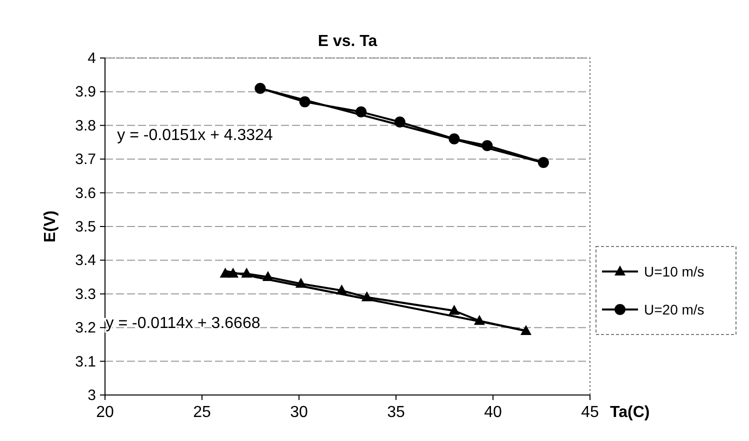 This screenshot has width=749, height=441. I want to click on chart-title: E vs. Ta, so click(348, 41).